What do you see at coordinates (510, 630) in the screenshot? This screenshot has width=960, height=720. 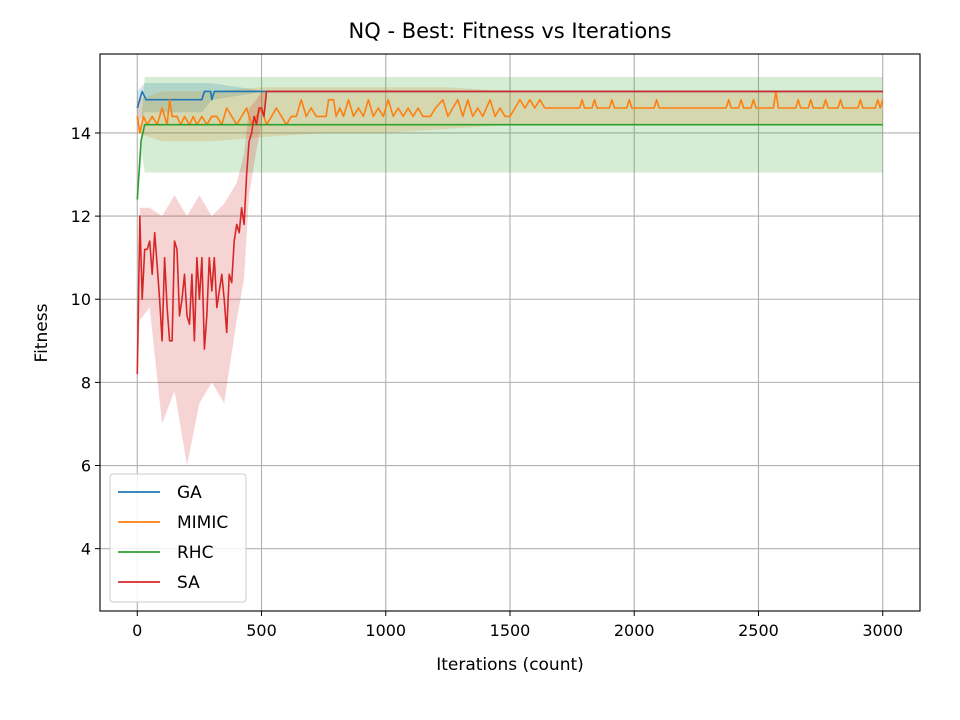 I see `x-tick-label: 1500` at bounding box center [510, 630].